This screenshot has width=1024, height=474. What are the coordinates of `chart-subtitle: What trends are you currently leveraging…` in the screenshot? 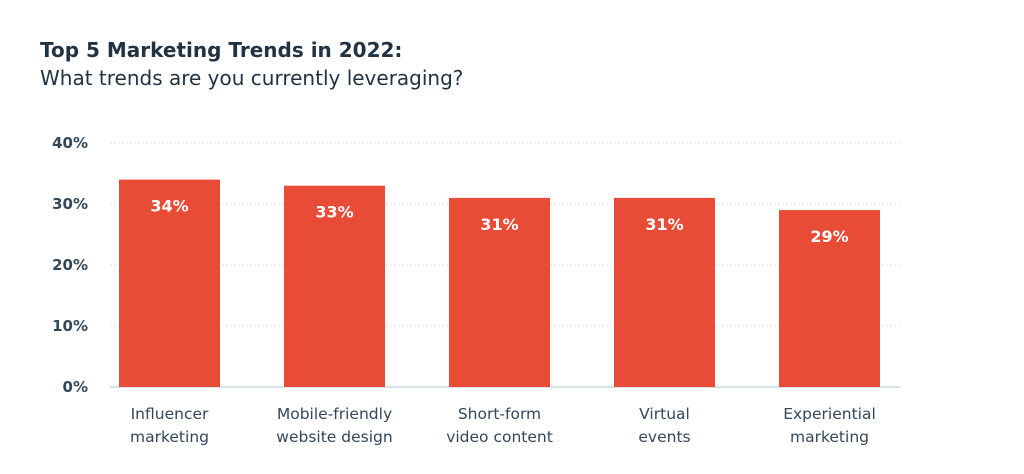 It's located at (252, 78).